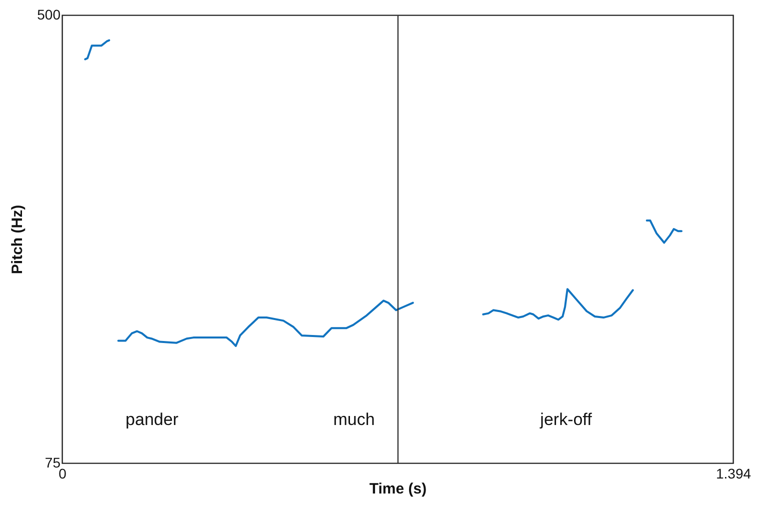  Describe the element at coordinates (734, 474) in the screenshot. I see `x-tick-label: 1.394` at that location.